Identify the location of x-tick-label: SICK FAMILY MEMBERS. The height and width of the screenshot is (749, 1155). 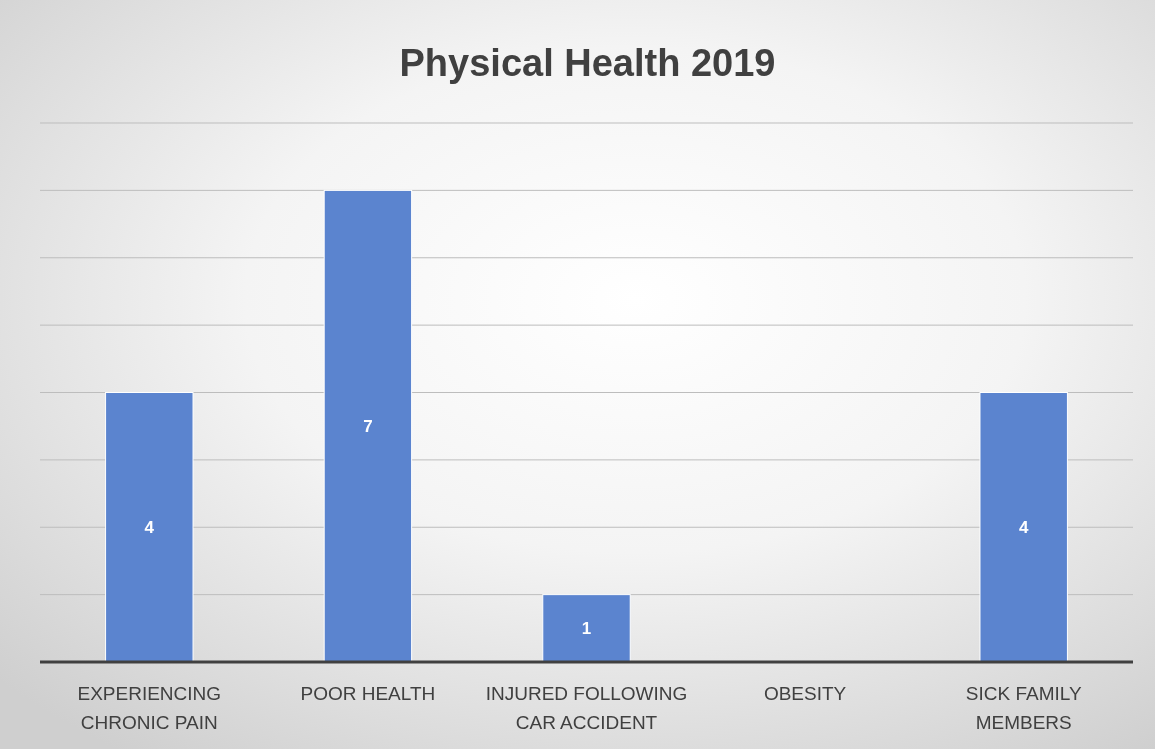
(1023, 708).